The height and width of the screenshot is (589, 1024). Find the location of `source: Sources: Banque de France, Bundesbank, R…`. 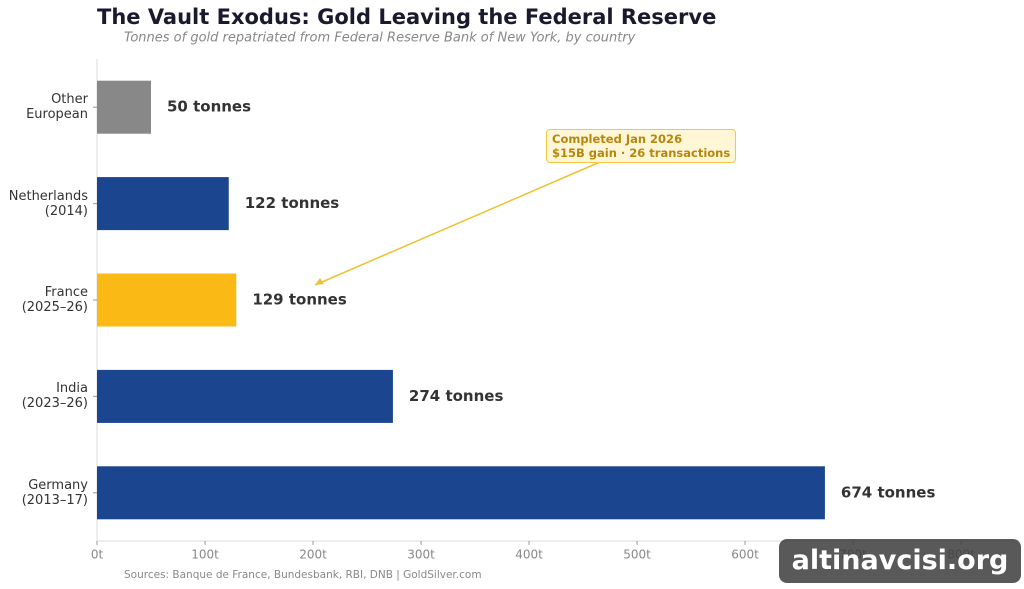

source: Sources: Banque de France, Bundesbank, R… is located at coordinates (303, 575).